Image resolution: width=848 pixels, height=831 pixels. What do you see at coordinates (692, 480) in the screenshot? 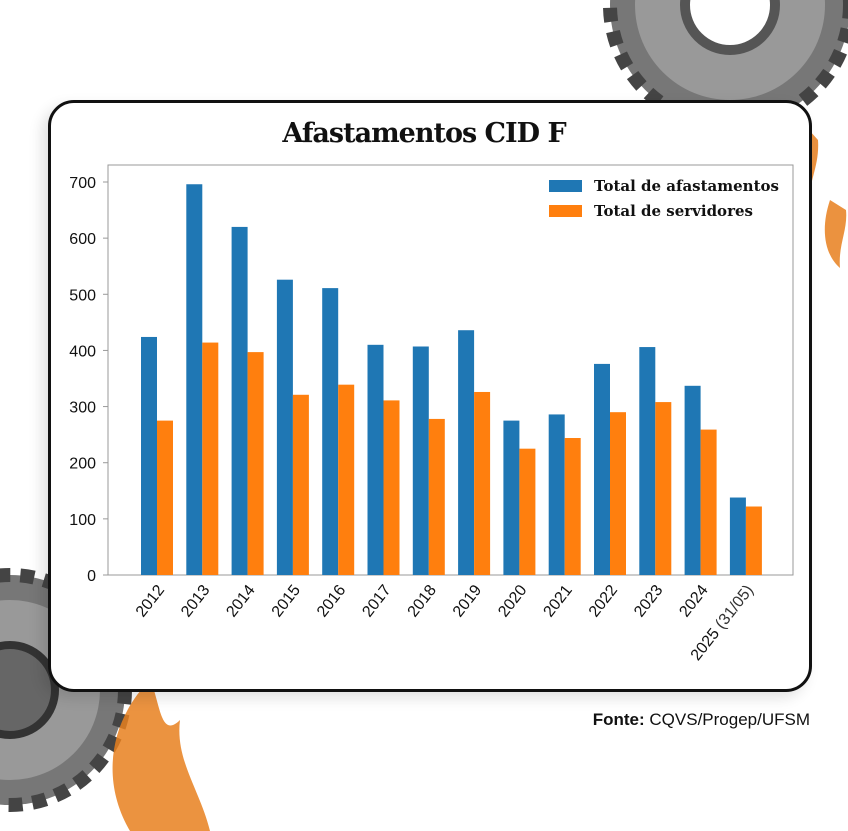
I see `bar-afastamentos-2024` at bounding box center [692, 480].